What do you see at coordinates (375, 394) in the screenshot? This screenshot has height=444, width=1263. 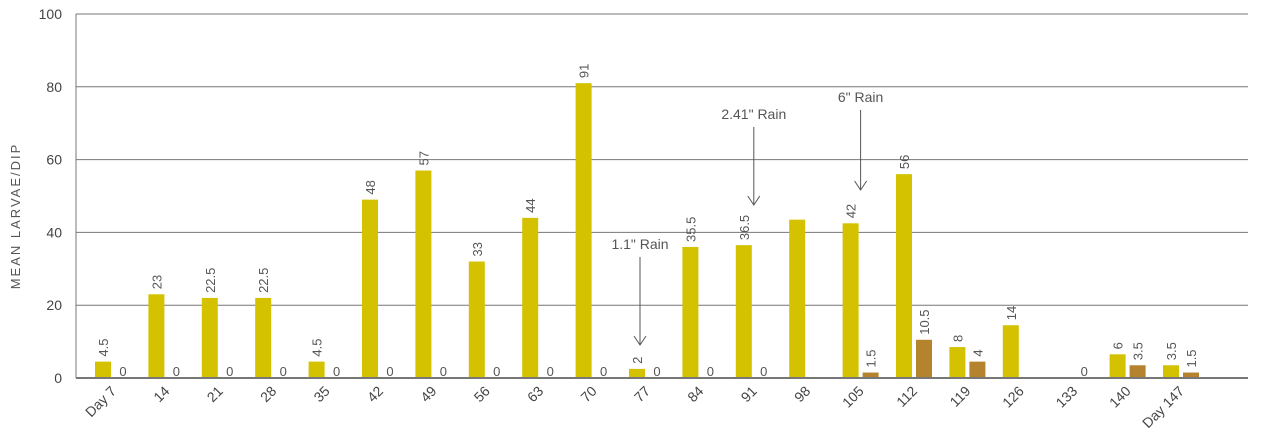 I see `x-tick-label: 42` at bounding box center [375, 394].